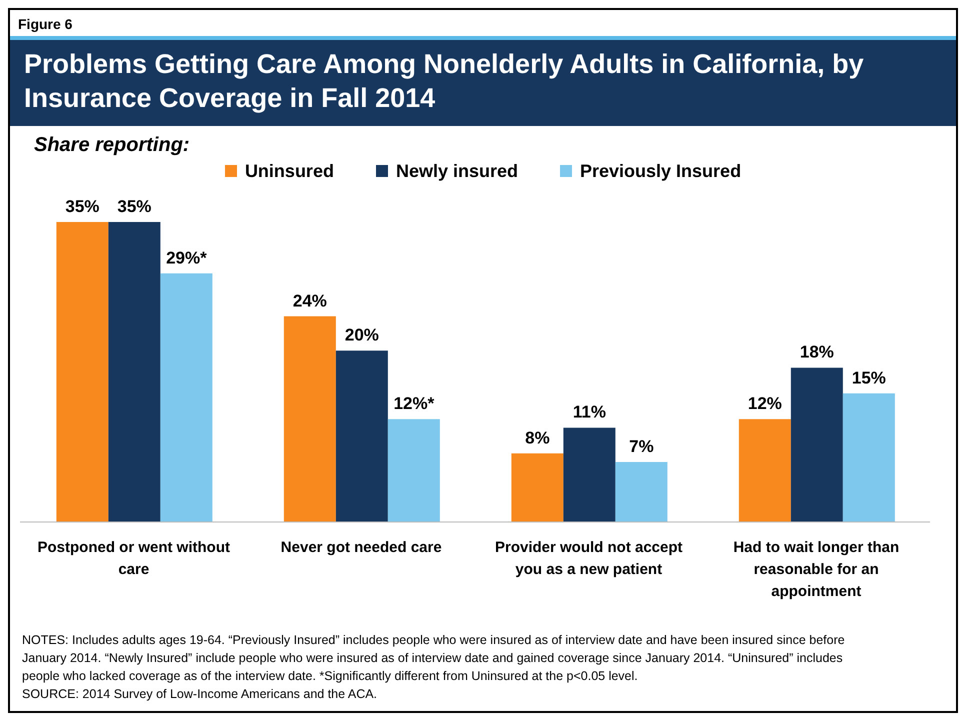 Image resolution: width=968 pixels, height=723 pixels. What do you see at coordinates (187, 257) in the screenshot?
I see `data-label: 29%*` at bounding box center [187, 257].